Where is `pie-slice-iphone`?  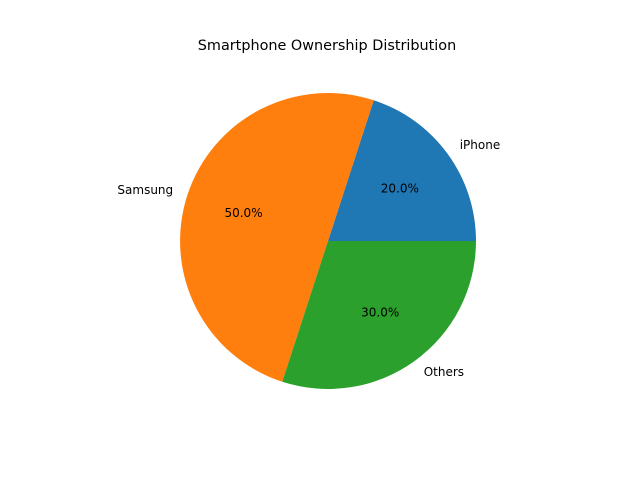 pie-slice-iphone is located at coordinates (402, 170).